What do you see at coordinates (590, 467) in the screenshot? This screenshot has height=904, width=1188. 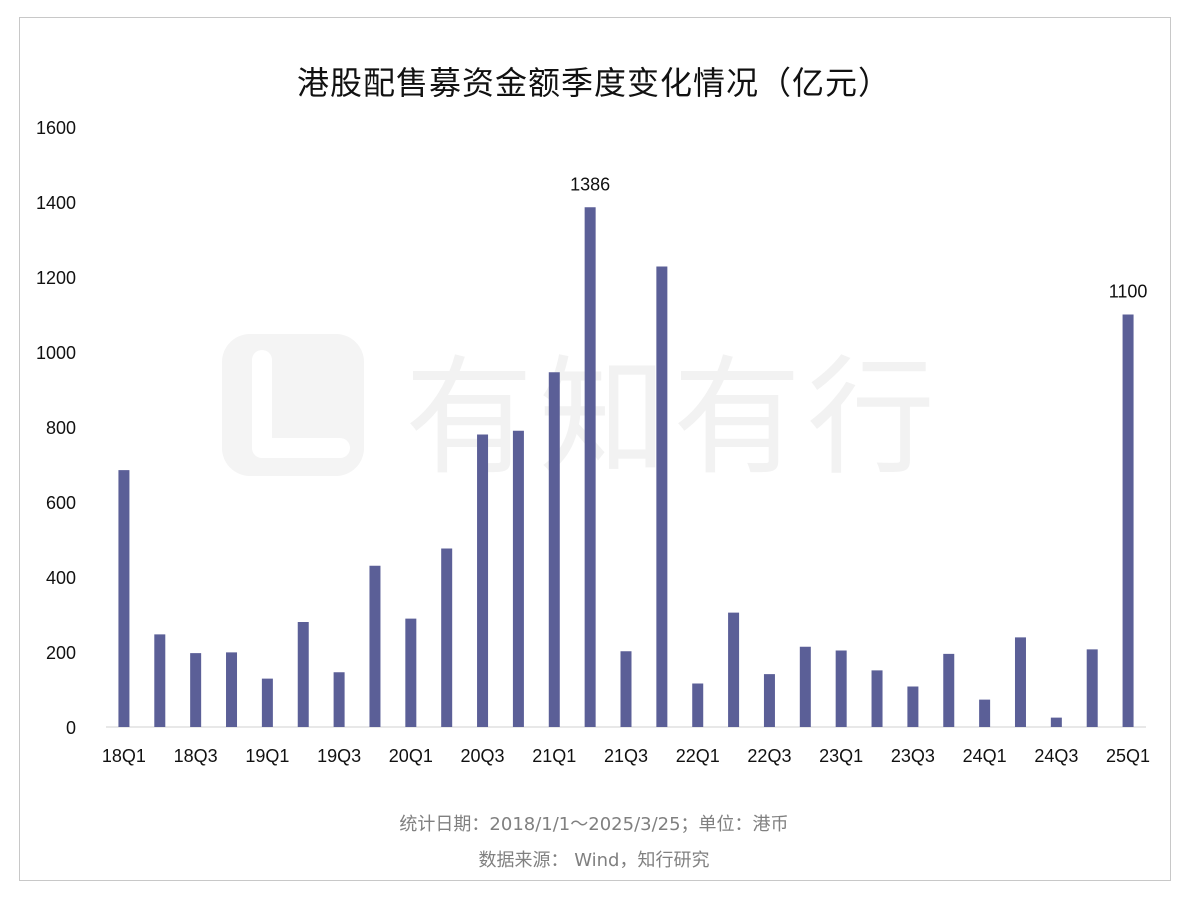 I see `bar-21Q2` at bounding box center [590, 467].